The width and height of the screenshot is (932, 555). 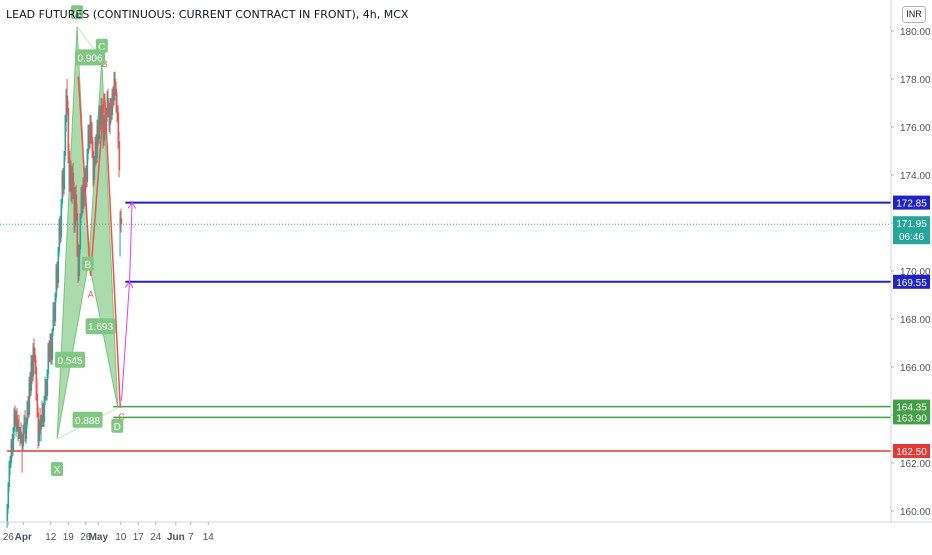 I want to click on x-tick-label: 12, so click(x=51, y=537).